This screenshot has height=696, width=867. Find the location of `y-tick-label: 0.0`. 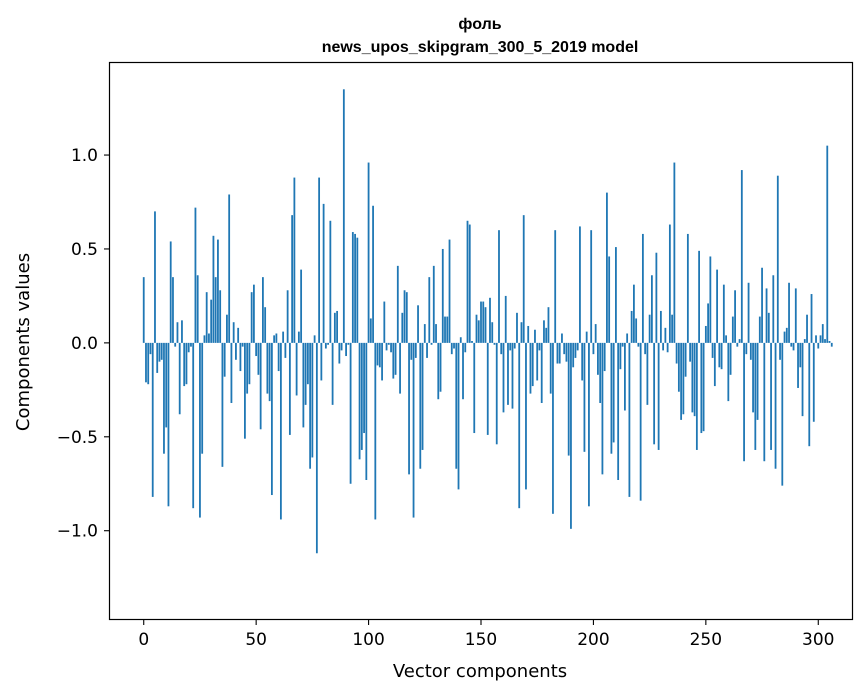

y-tick-label: 0.0 is located at coordinates (84, 344).